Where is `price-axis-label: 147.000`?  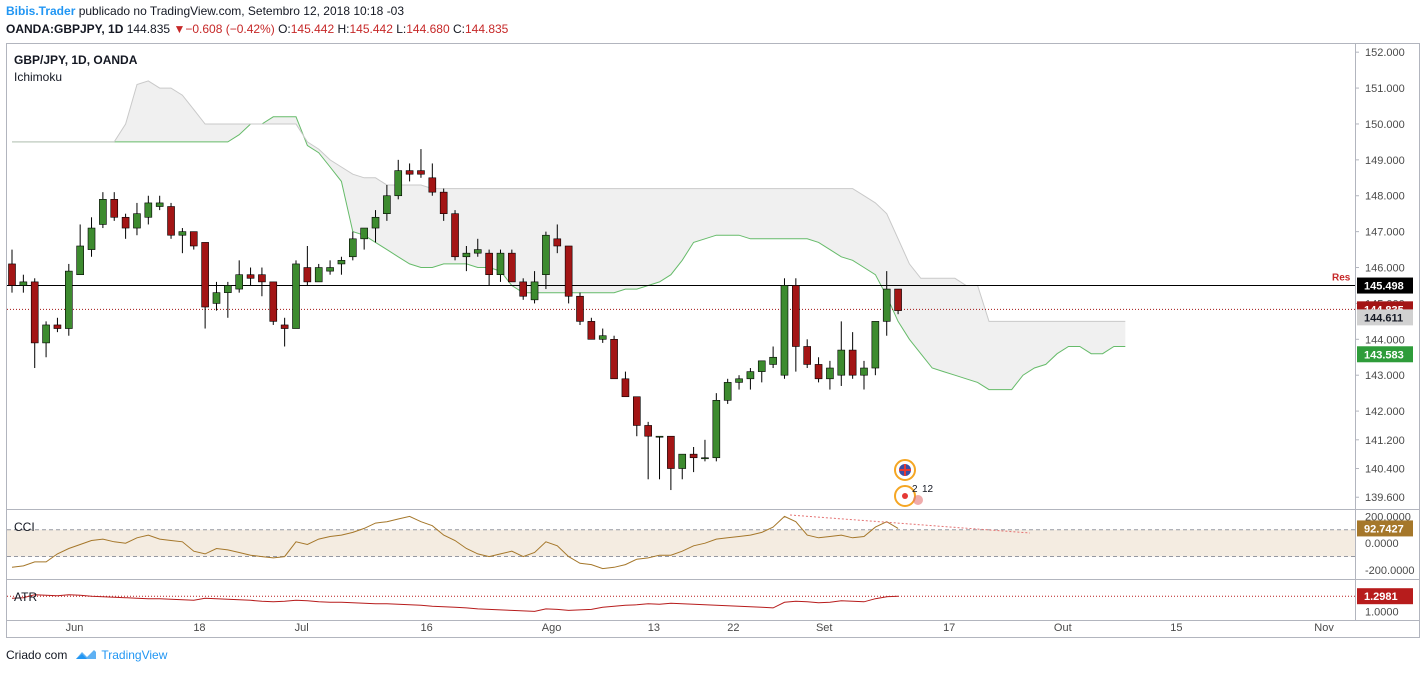
price-axis-label: 147.000 is located at coordinates (1385, 233).